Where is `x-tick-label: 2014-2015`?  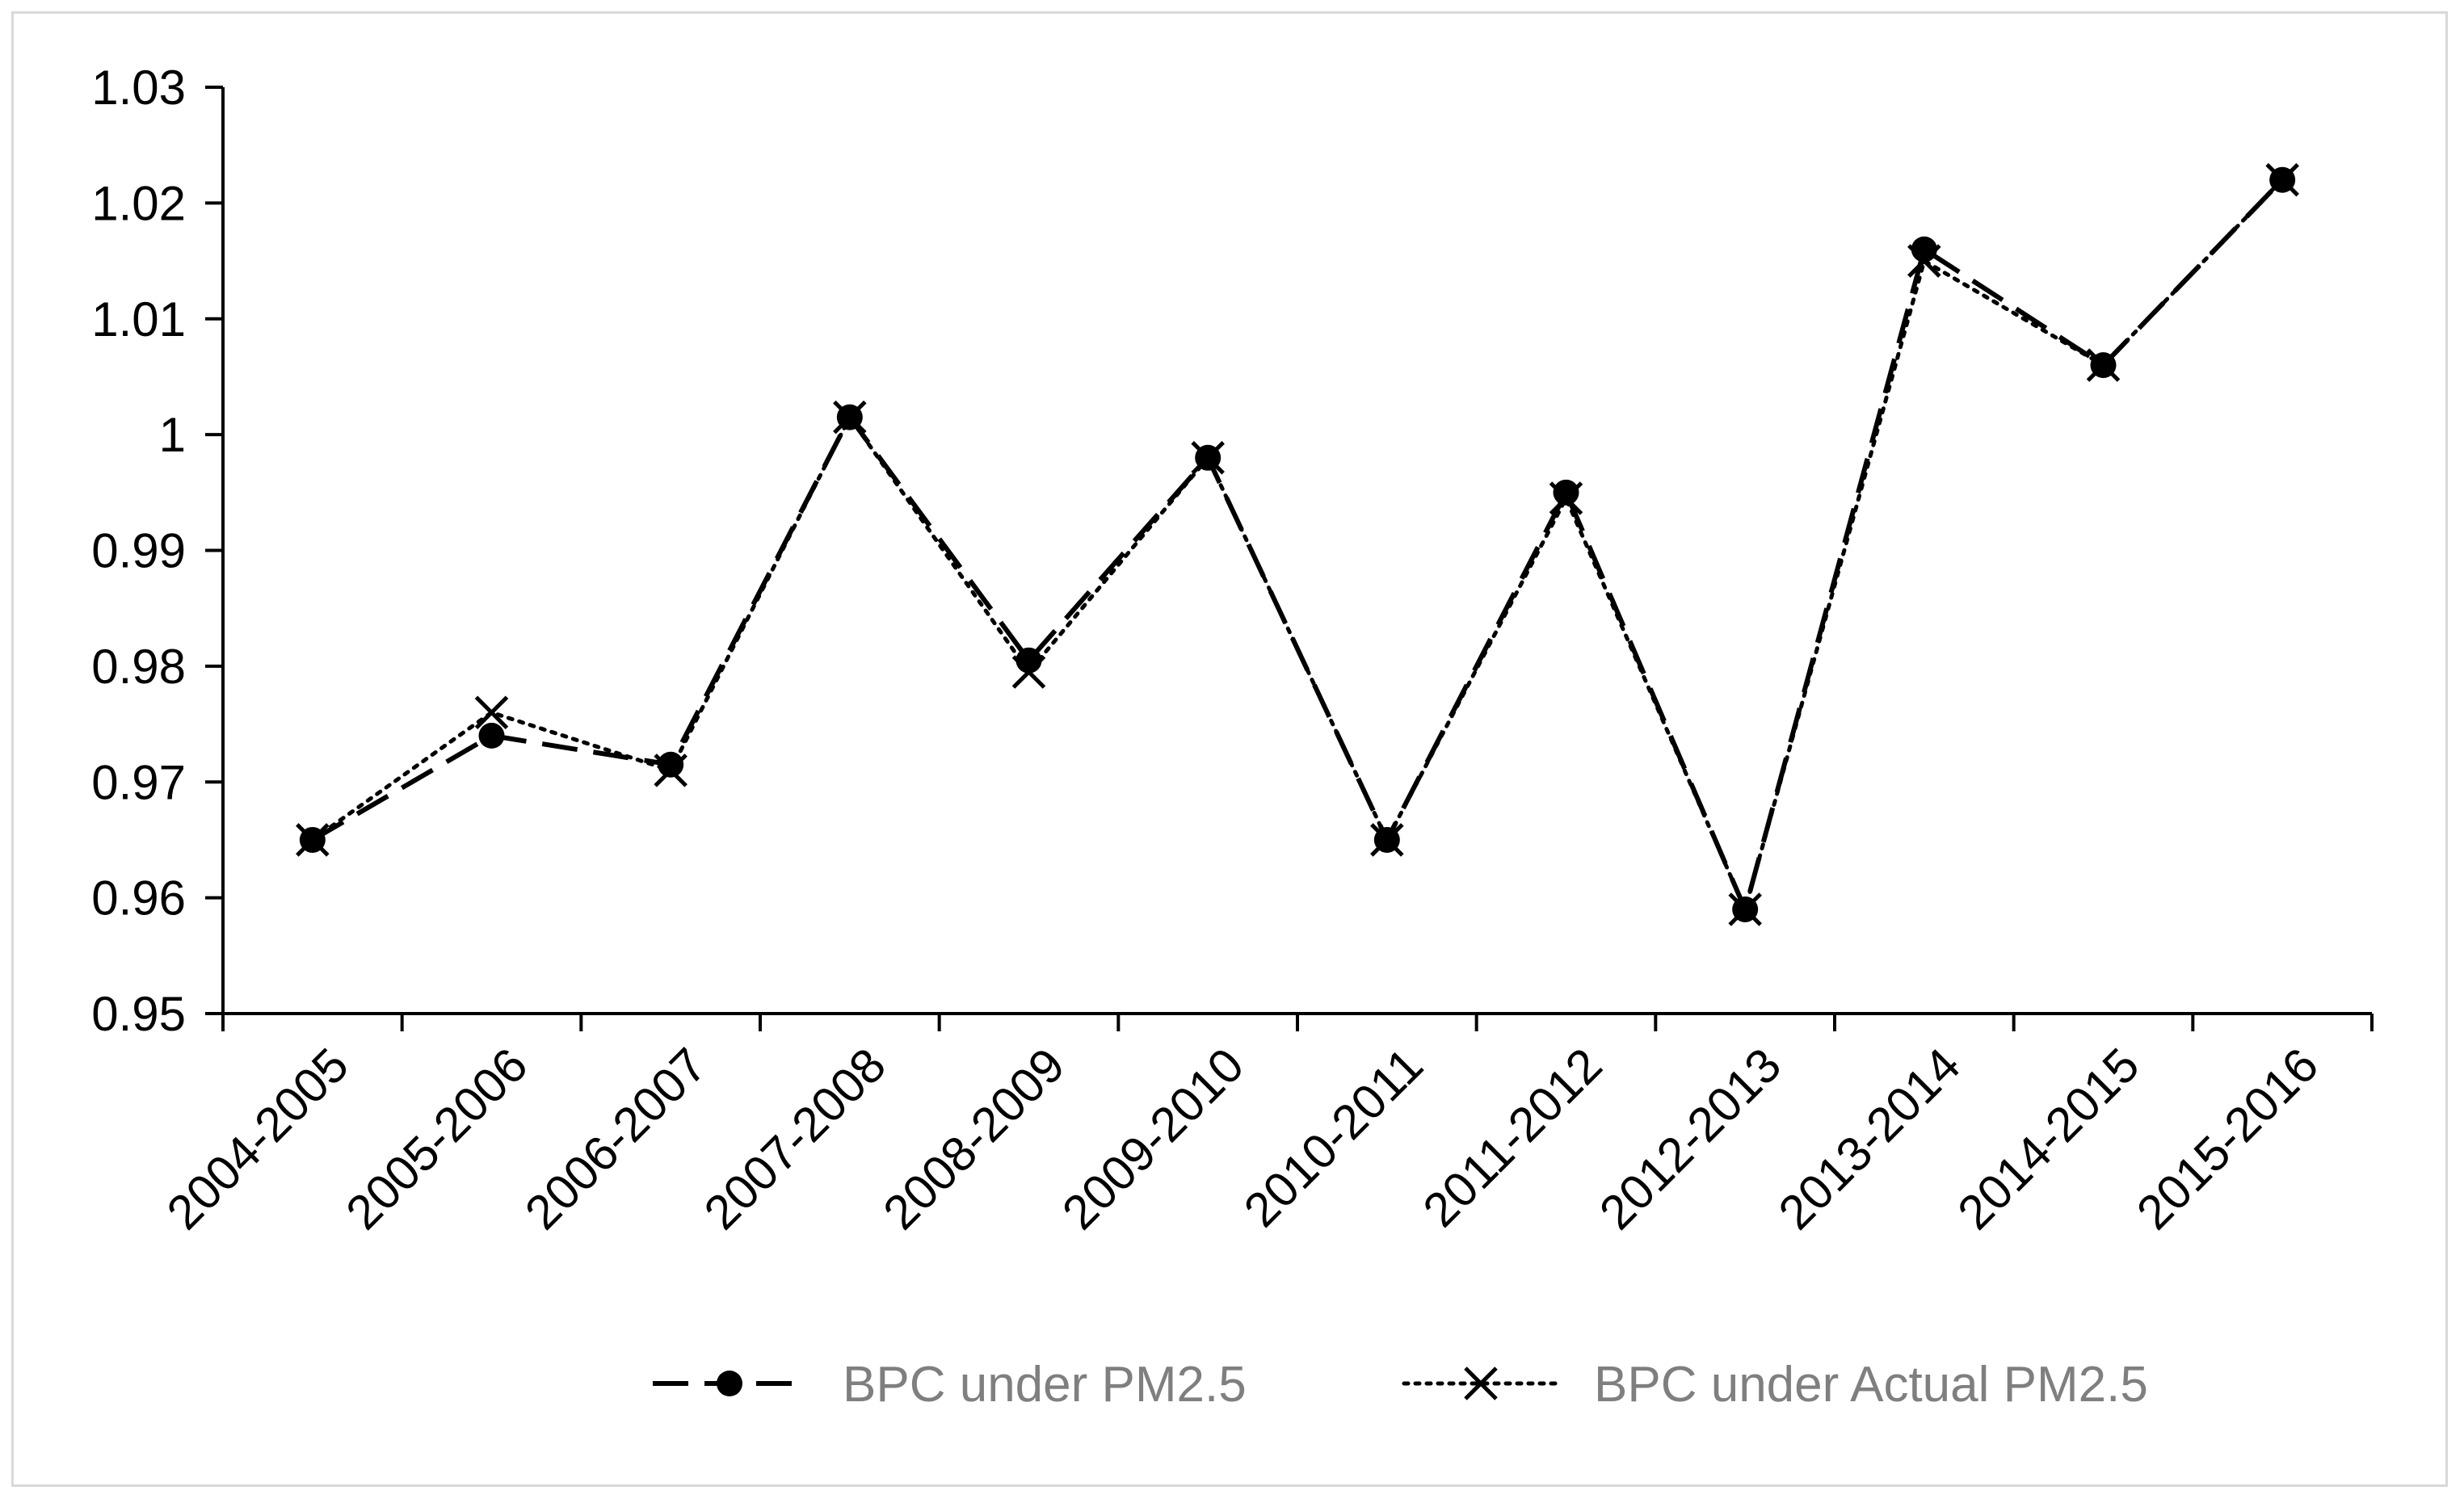
x-tick-label: 2014-2015 is located at coordinates (2048, 1139).